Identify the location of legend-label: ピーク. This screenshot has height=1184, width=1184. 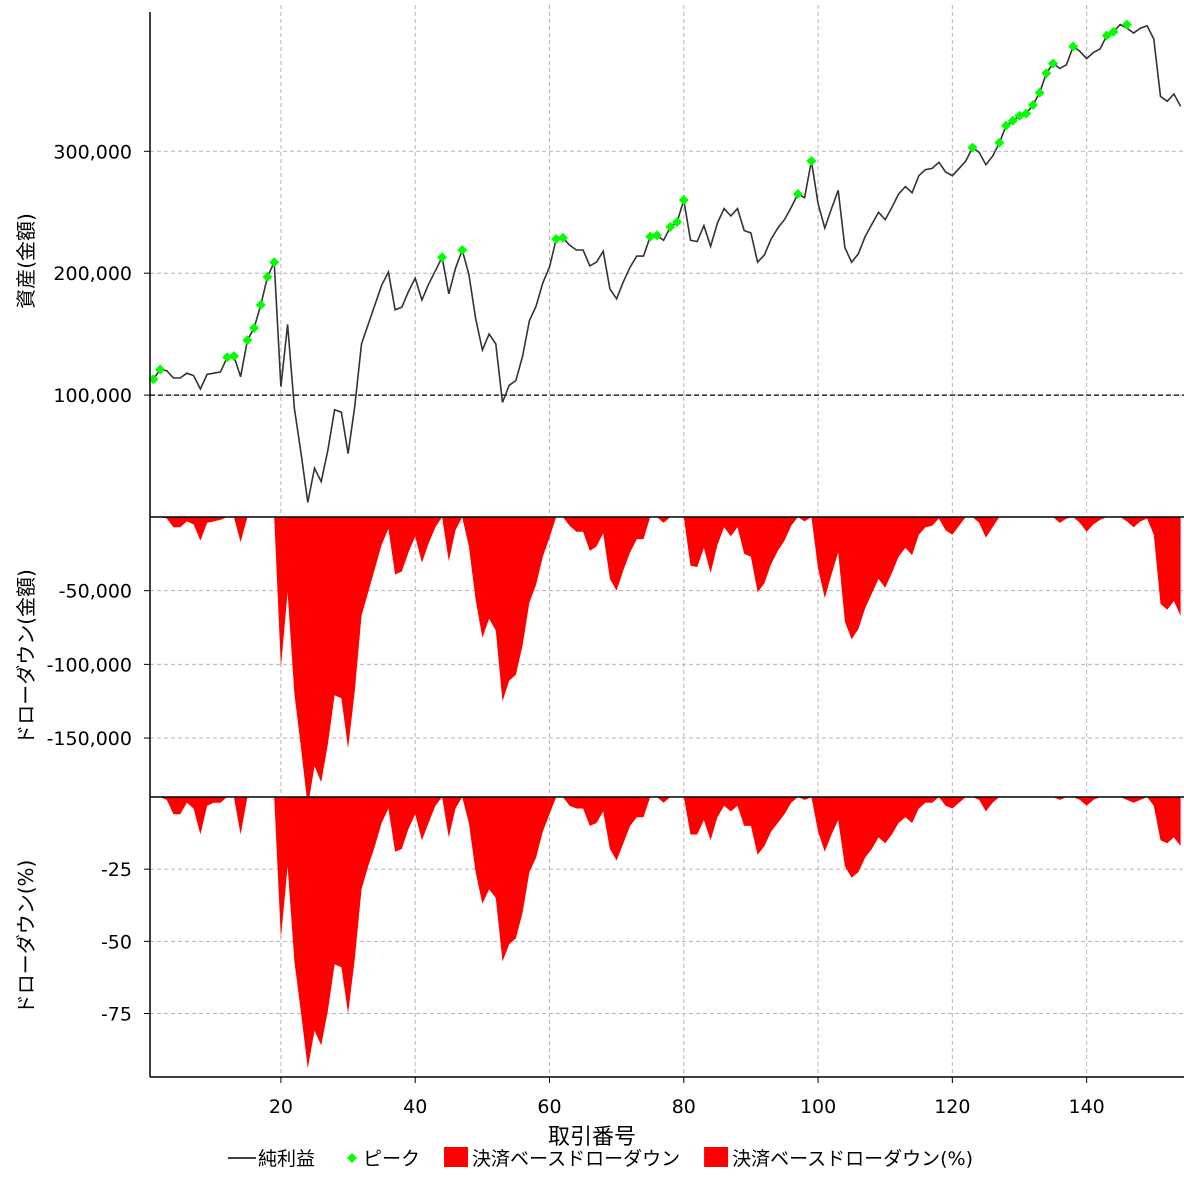
(391, 1159).